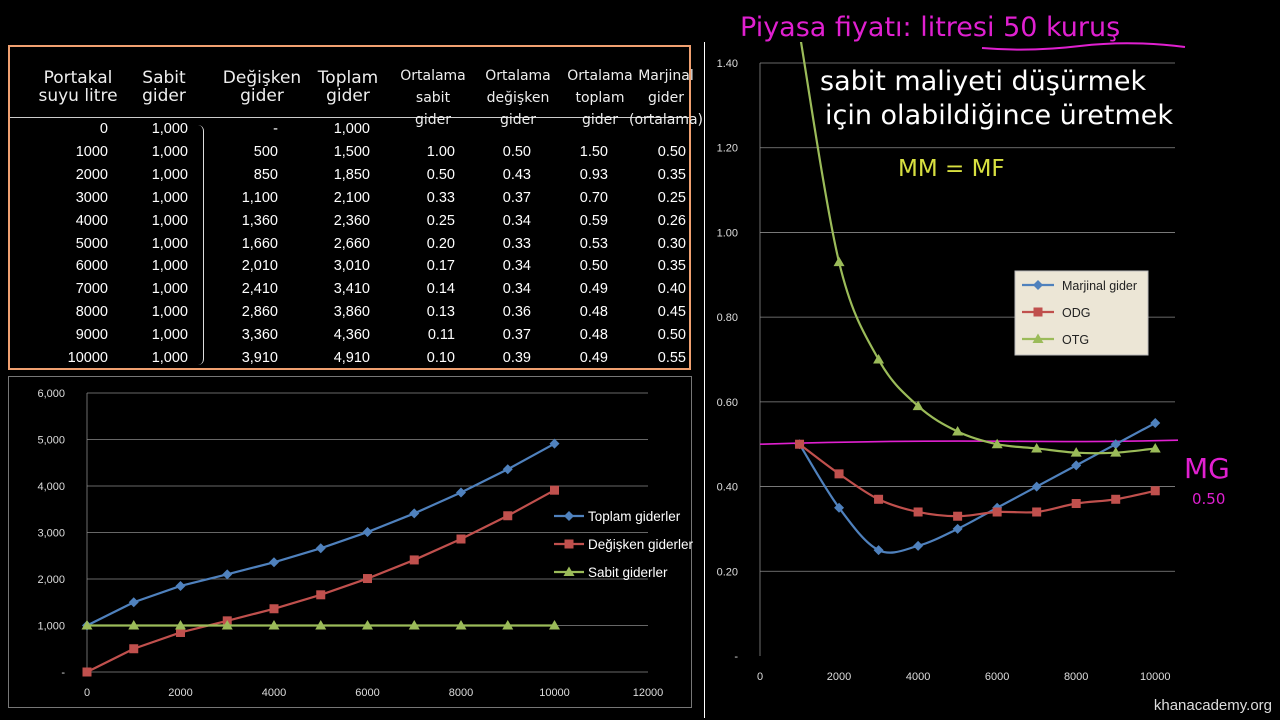 Image resolution: width=1280 pixels, height=720 pixels. What do you see at coordinates (671, 220) in the screenshot?
I see `table-cell: 0.26` at bounding box center [671, 220].